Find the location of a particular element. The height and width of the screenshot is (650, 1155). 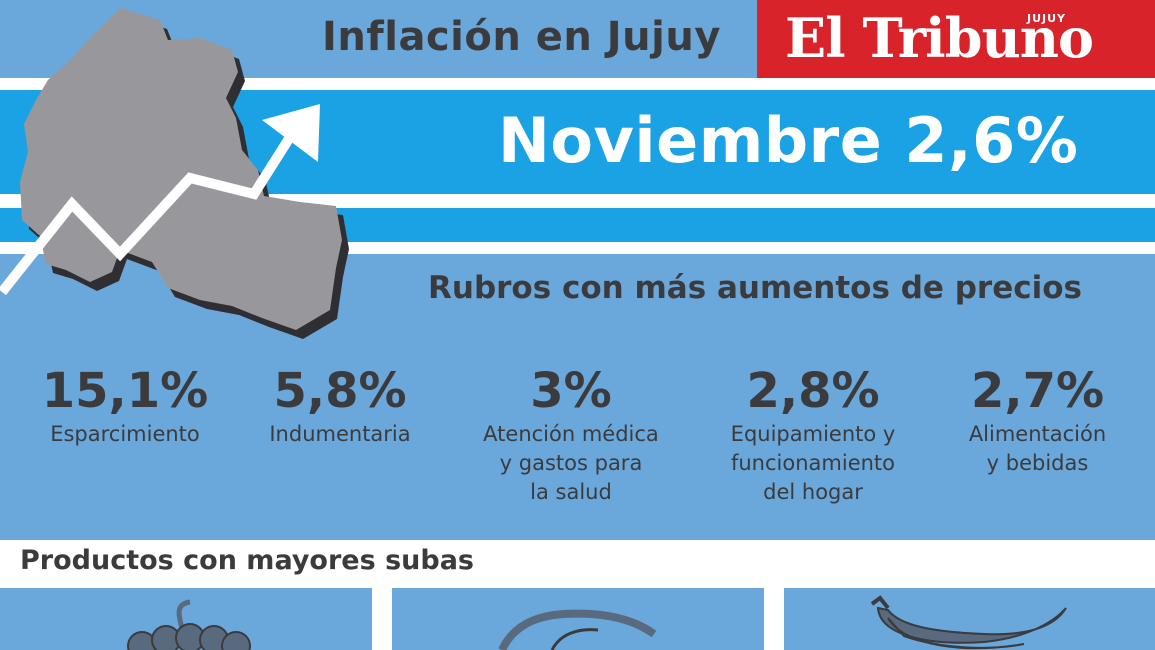

rubro-stat: 15,1% Esparcimiento is located at coordinates (125, 405).